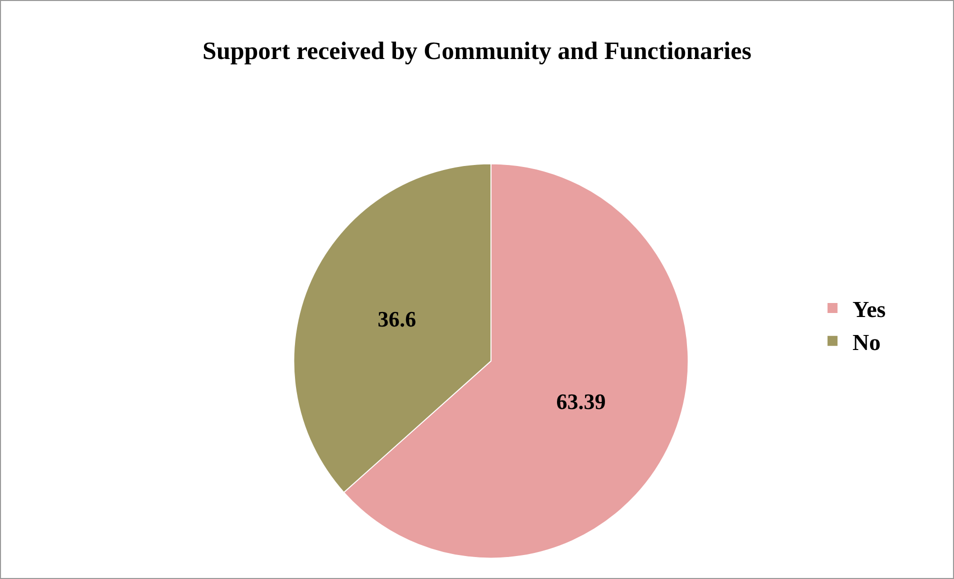  I want to click on legend-label: Yes, so click(869, 309).